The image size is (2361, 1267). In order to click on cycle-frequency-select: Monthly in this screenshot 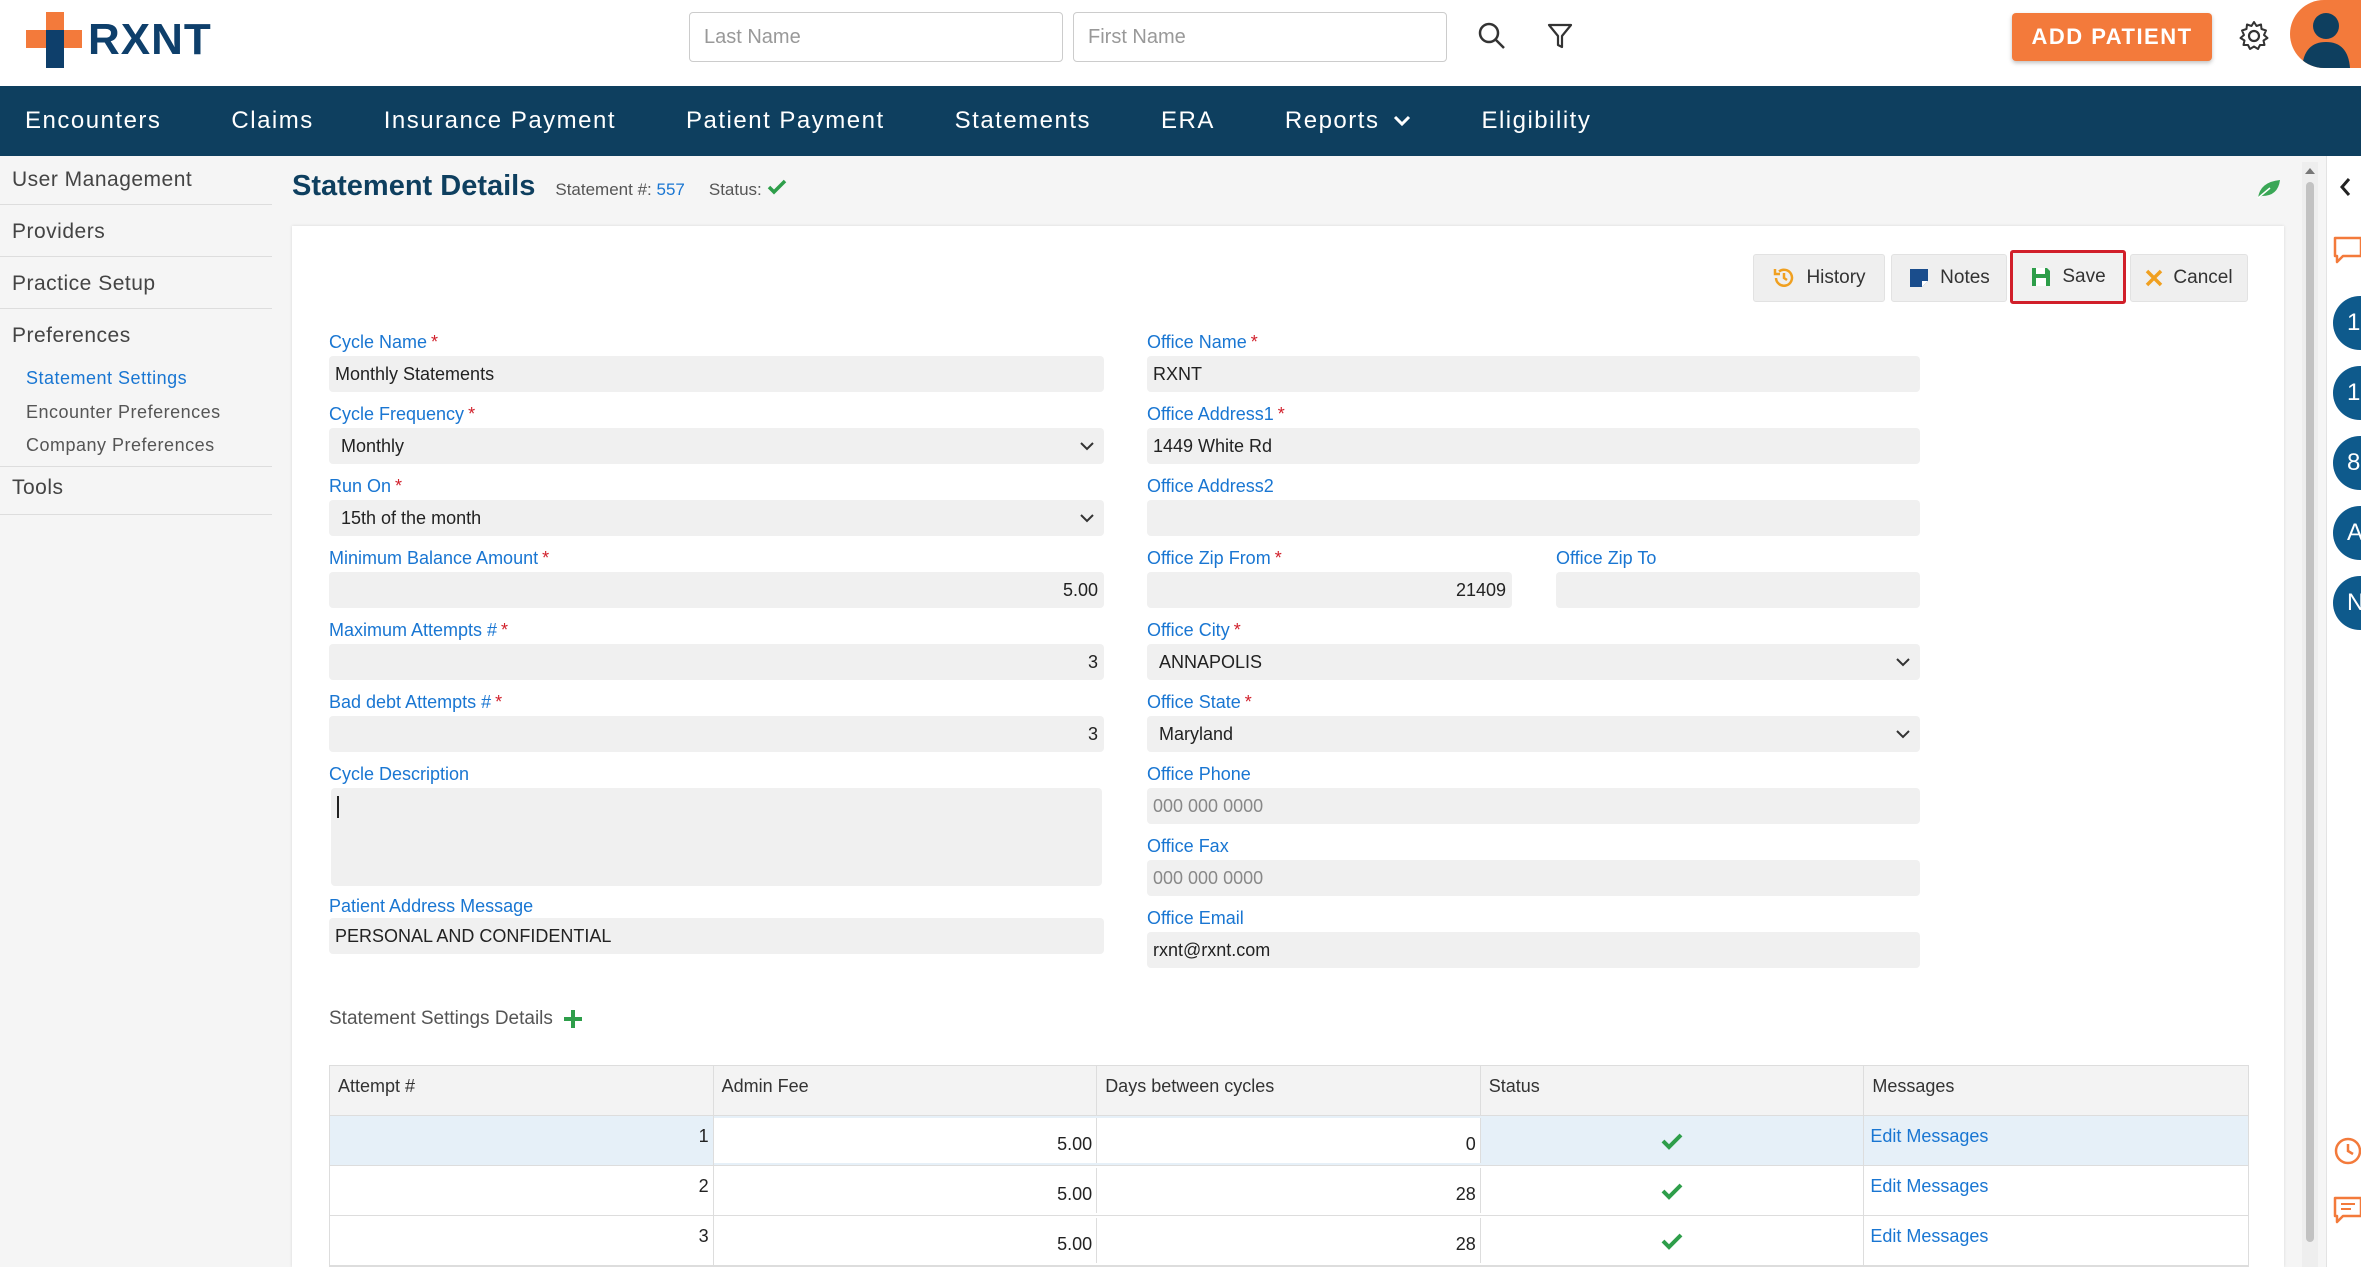, I will do `click(716, 446)`.